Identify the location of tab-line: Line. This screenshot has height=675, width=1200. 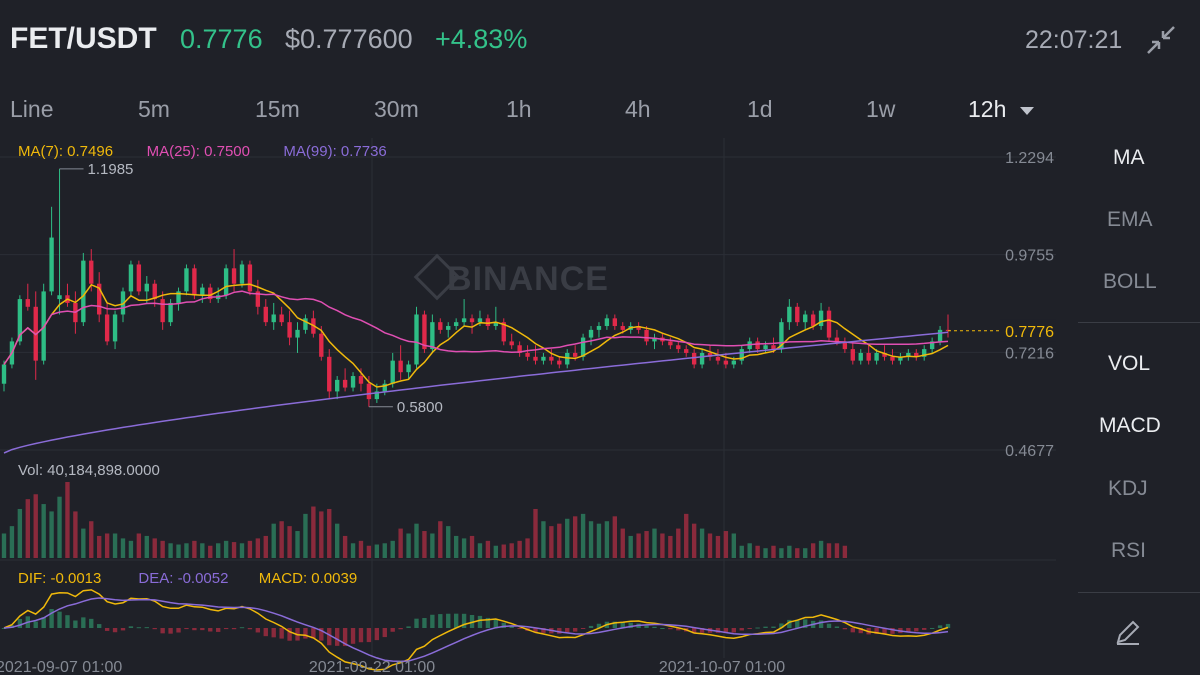
(31, 109).